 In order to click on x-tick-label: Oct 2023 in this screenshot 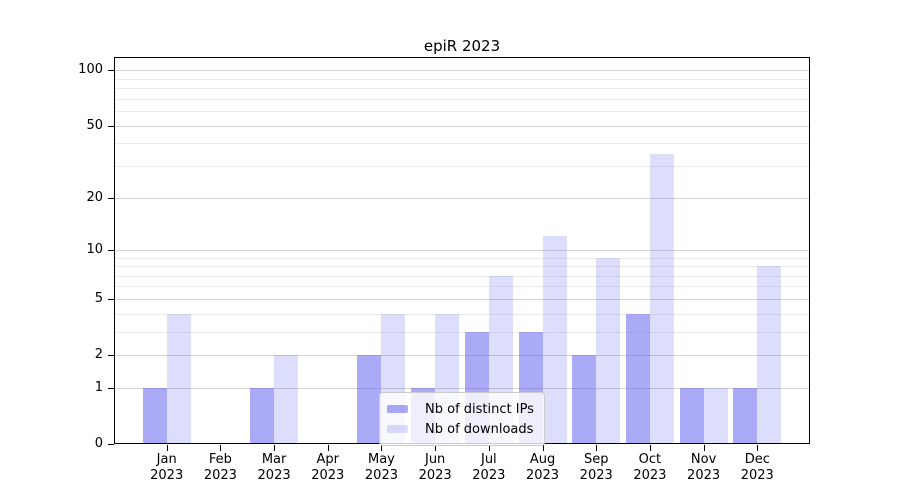, I will do `click(650, 467)`.